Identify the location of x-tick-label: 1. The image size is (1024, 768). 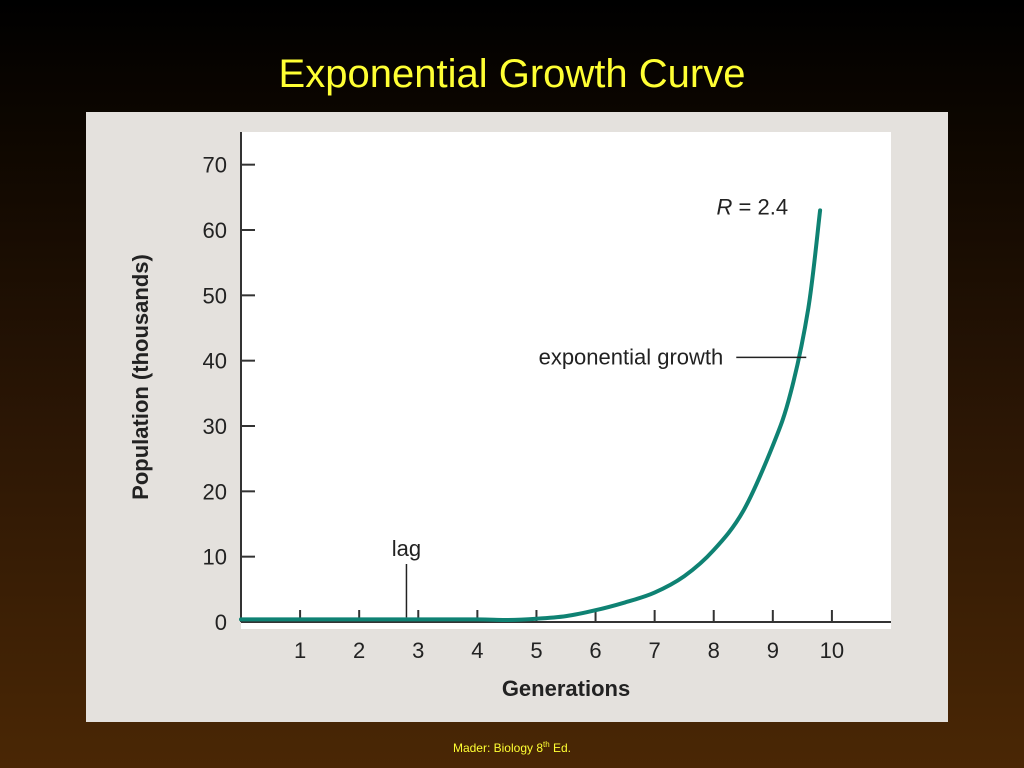
(300, 650).